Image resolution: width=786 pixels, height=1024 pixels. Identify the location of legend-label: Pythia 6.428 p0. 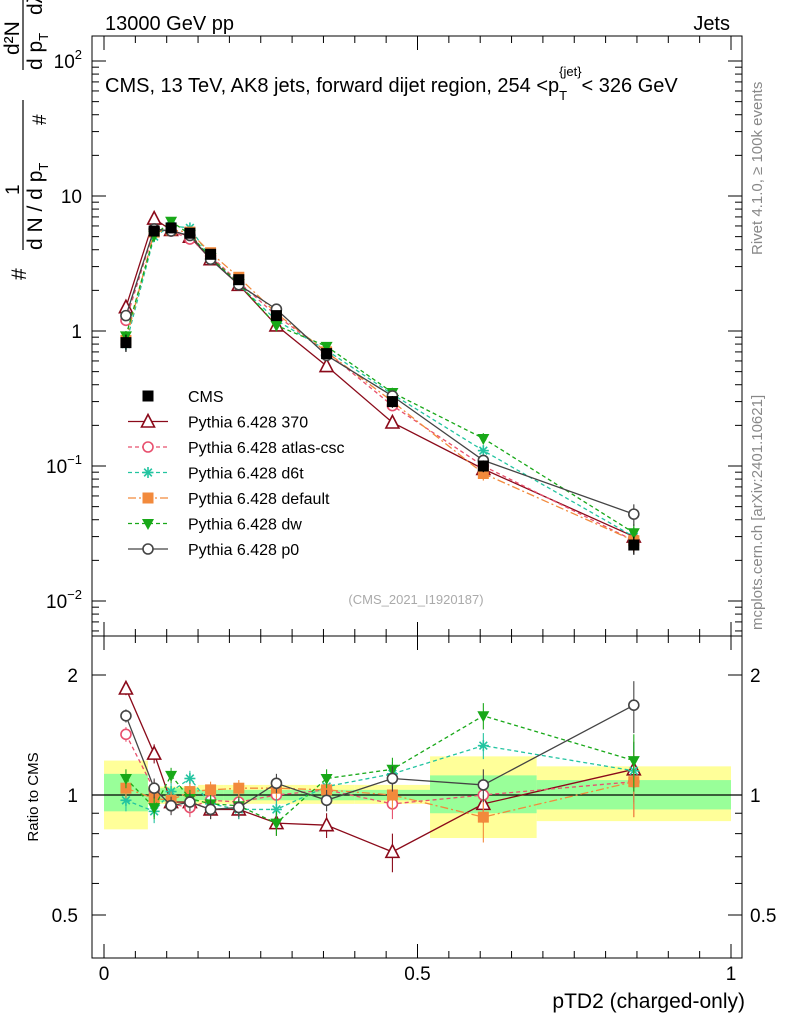
(243, 550).